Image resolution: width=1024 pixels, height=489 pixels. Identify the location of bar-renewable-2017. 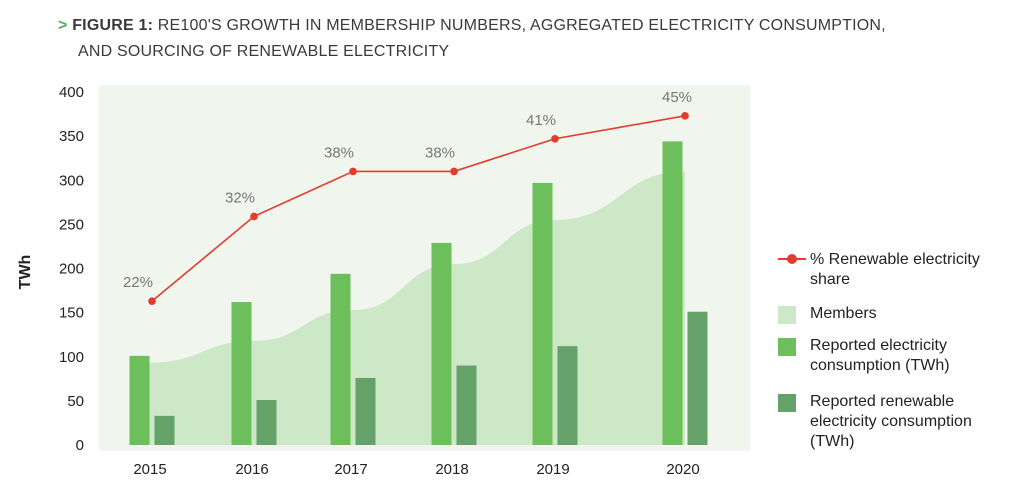
(365, 411).